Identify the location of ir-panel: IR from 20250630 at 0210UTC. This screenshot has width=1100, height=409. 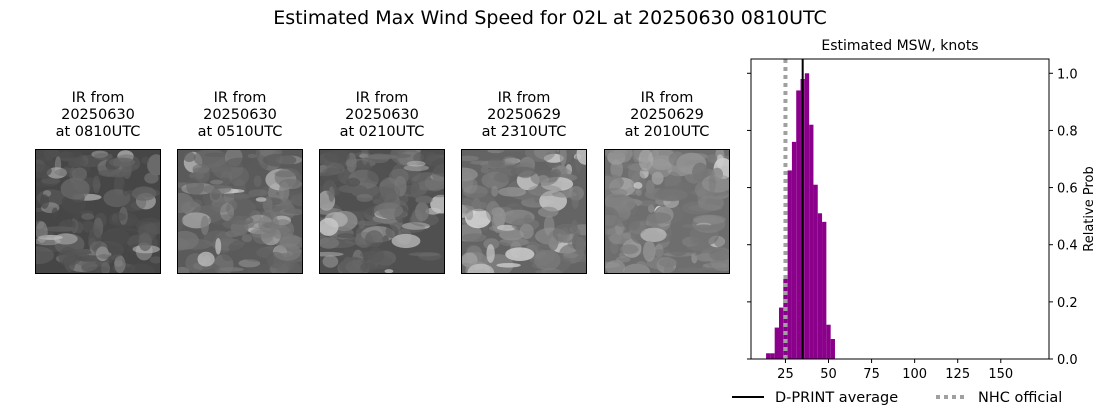
(382, 182).